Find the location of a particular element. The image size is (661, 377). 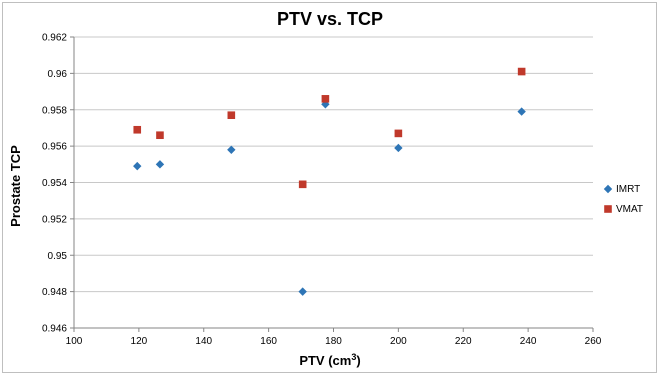

legend-marker-imrt is located at coordinates (608, 189).